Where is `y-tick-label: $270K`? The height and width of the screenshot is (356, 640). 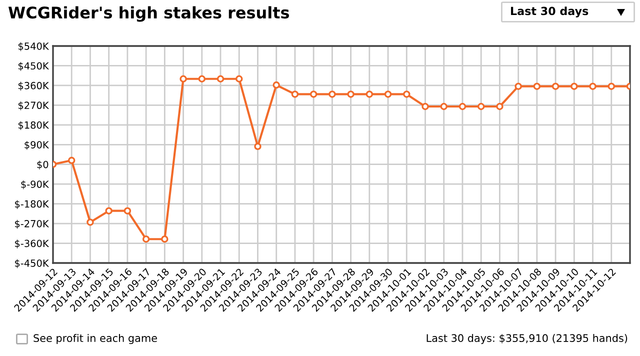
y-tick-label: $270K is located at coordinates (34, 105).